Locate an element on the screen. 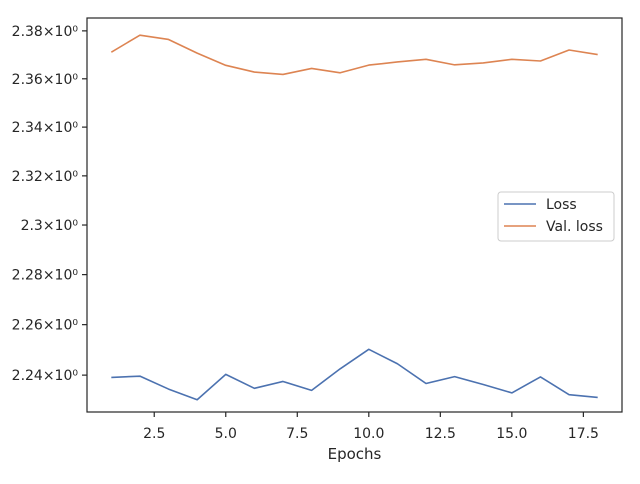 The width and height of the screenshot is (640, 484). y-tick-label: 2.3×10⁰ is located at coordinates (50, 226).